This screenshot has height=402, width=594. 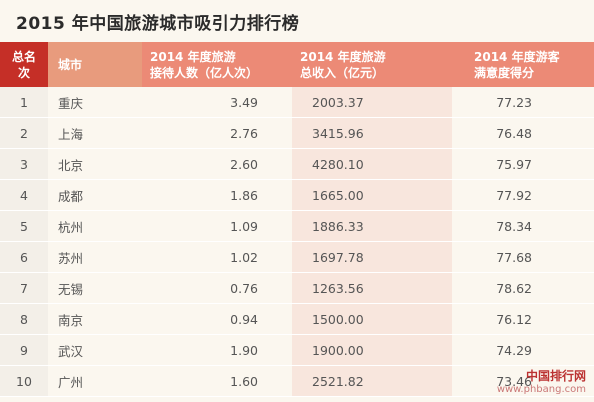 I want to click on table-row: 5 杭州 1.09 1886.33 78.34, so click(x=297, y=226).